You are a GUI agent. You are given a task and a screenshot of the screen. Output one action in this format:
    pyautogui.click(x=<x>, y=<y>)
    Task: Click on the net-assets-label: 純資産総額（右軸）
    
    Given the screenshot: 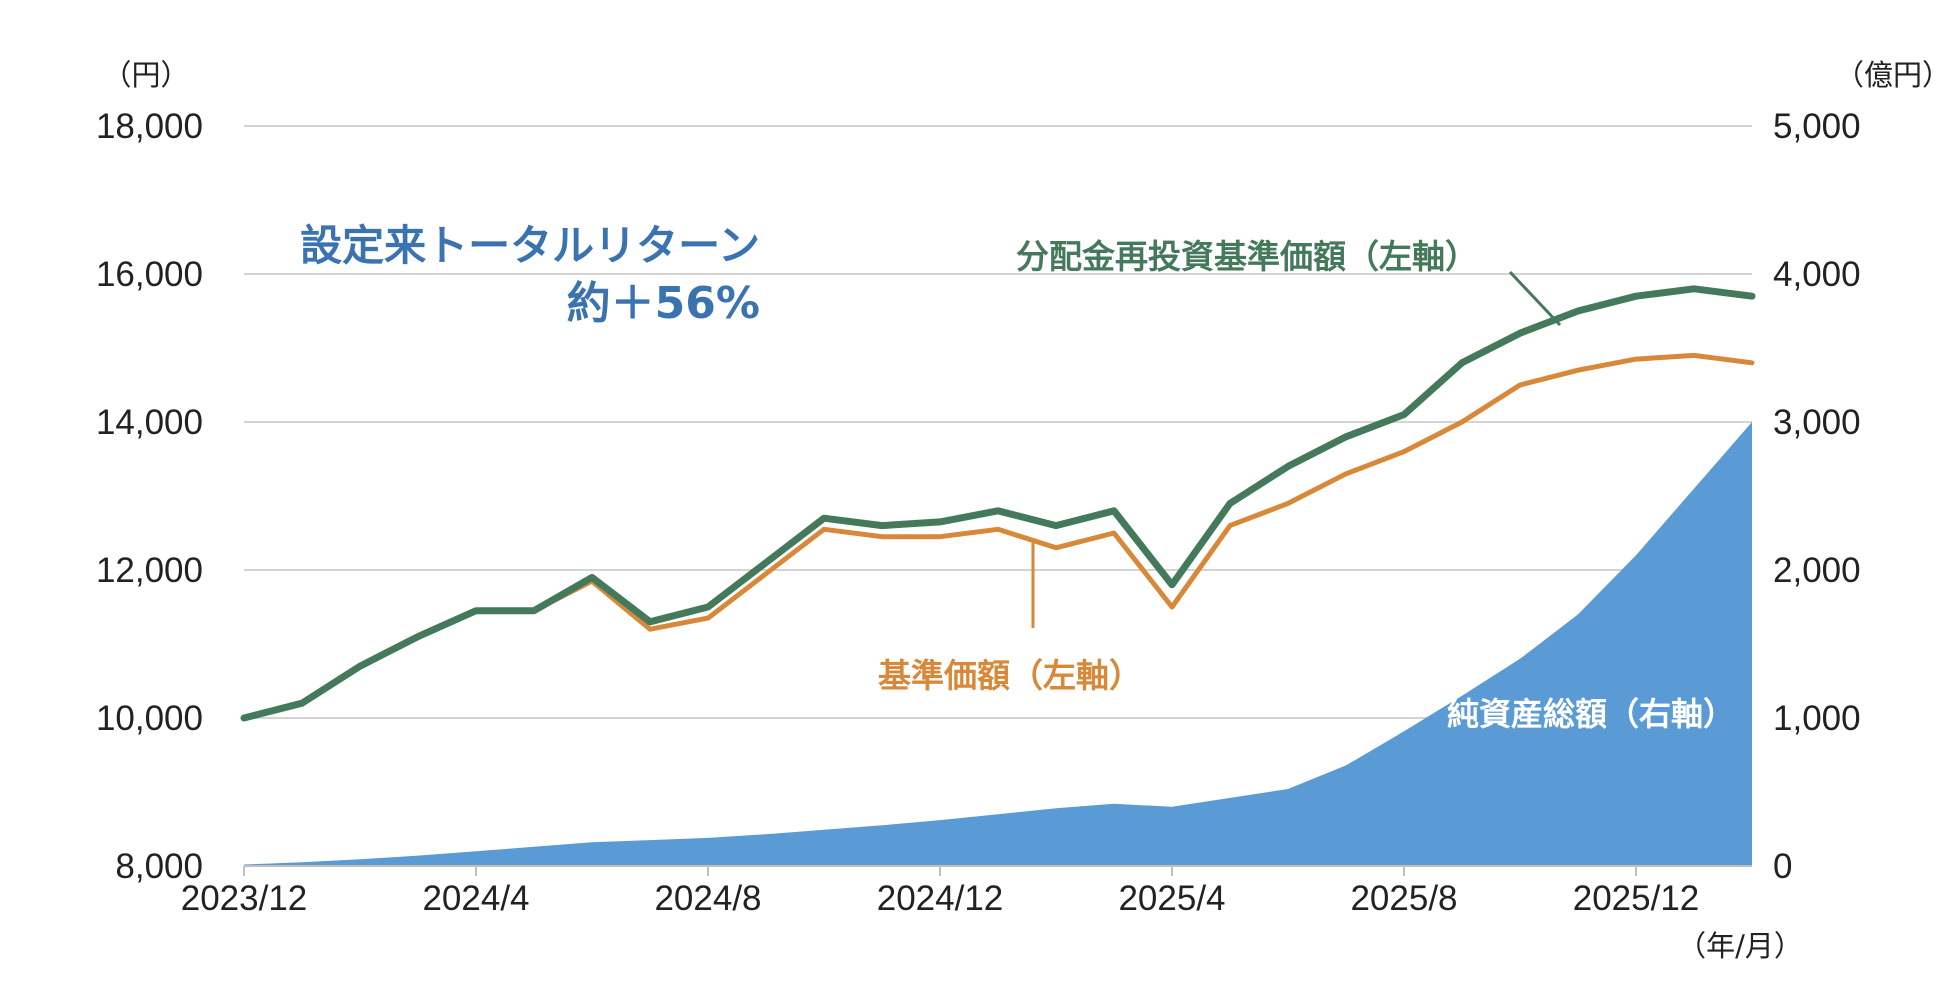 What is the action you would take?
    pyautogui.click(x=1591, y=714)
    